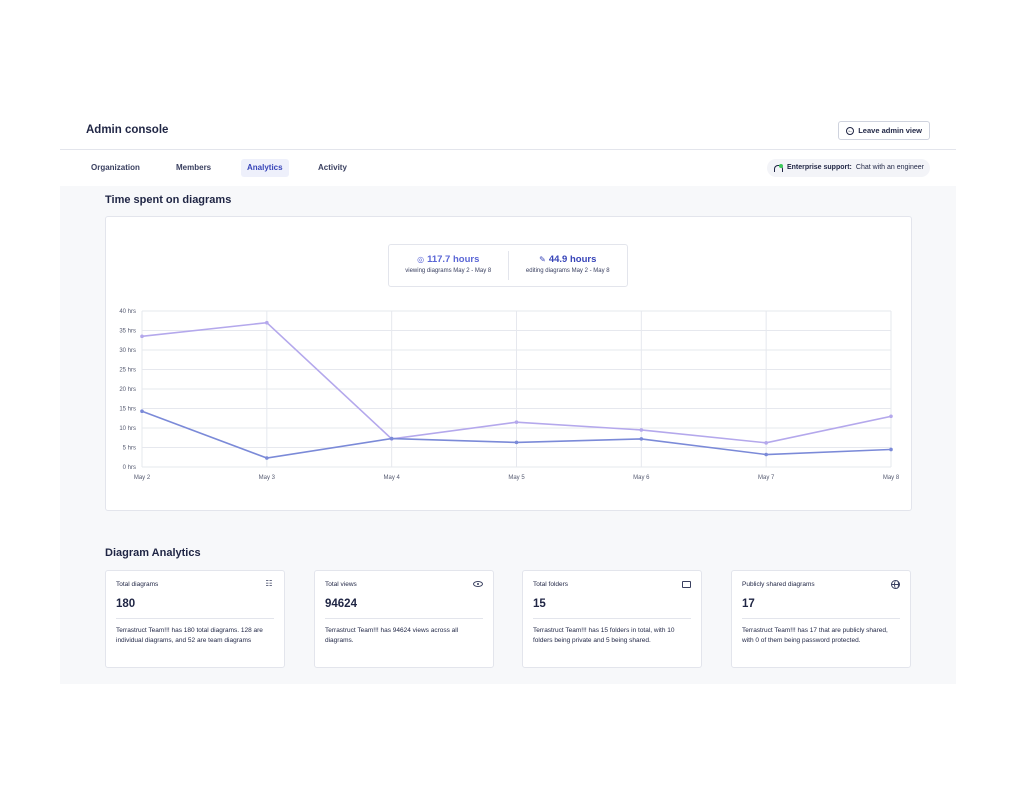 This screenshot has width=1016, height=800. I want to click on arrow-left-circle-icon: ←, so click(850, 130).